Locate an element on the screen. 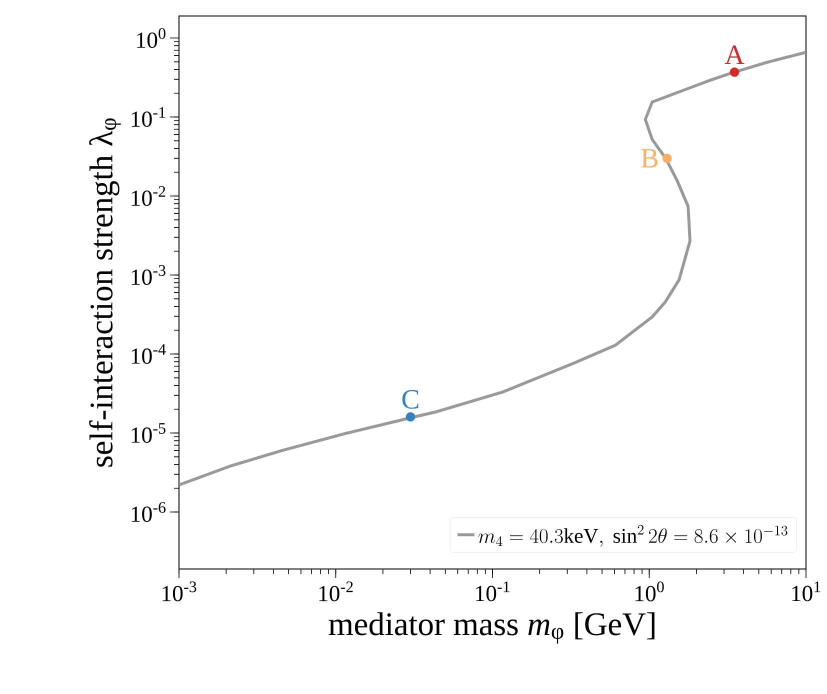  annotation: A is located at coordinates (734, 55).